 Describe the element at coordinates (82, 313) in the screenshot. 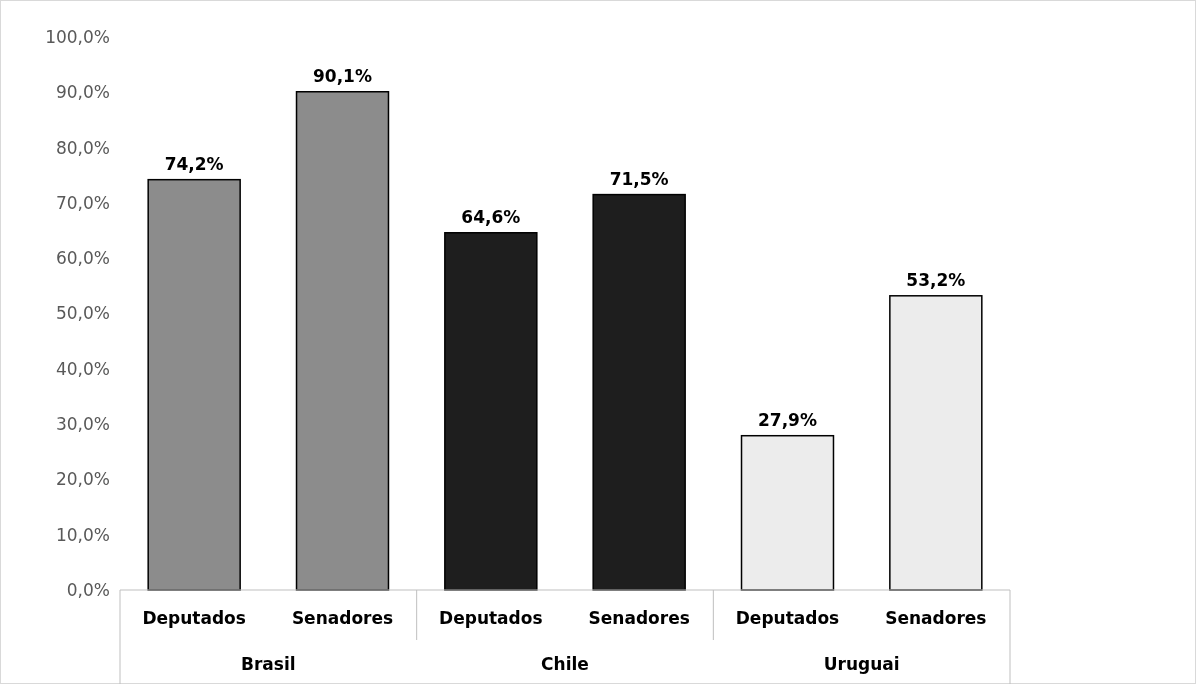

I see `y-tick-label: 50,0%` at that location.